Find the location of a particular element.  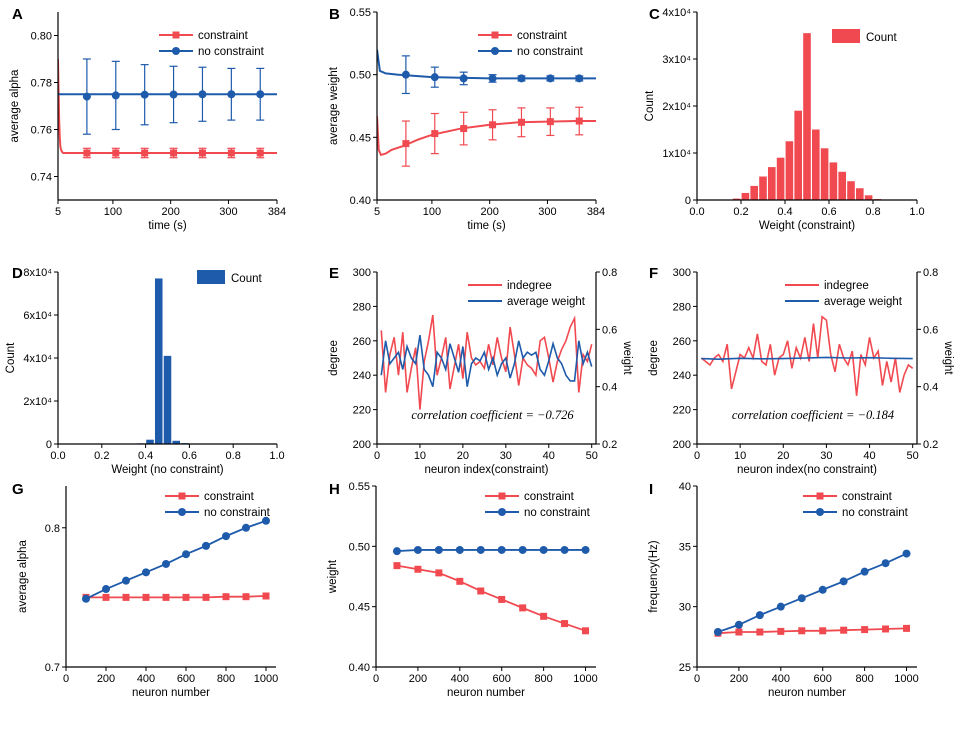

y-tick-label: 2x10⁴ is located at coordinates (676, 107).